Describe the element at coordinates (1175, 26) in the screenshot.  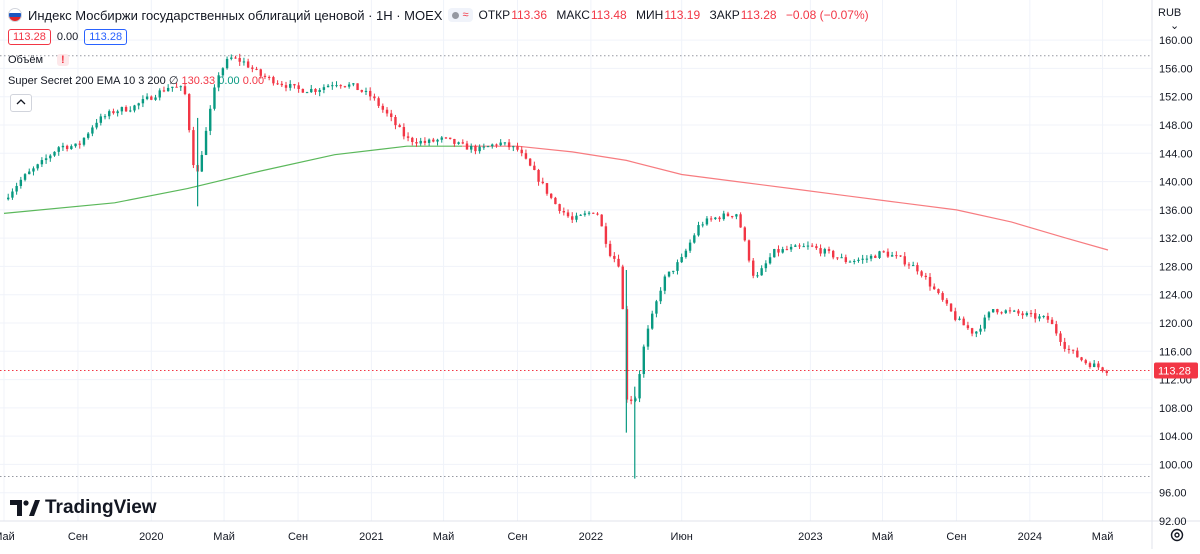
I see `chevron-down-icon: ⌄` at that location.